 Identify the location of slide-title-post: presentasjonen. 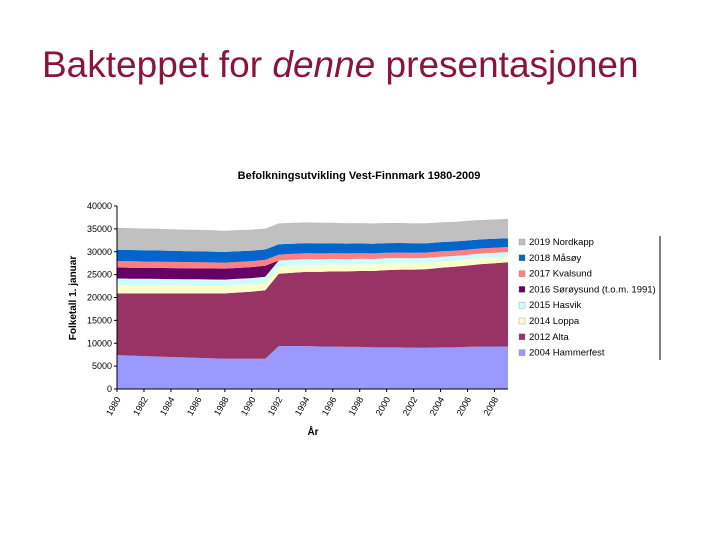
(507, 64).